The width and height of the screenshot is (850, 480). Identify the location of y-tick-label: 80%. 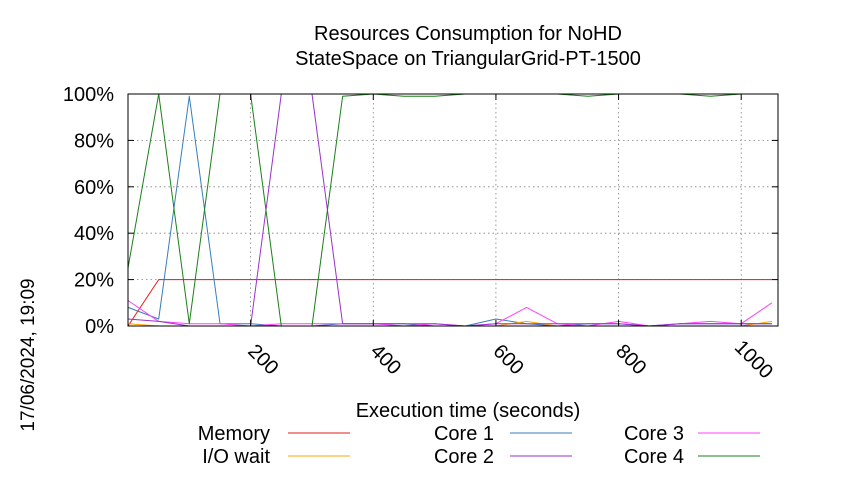
(94, 141).